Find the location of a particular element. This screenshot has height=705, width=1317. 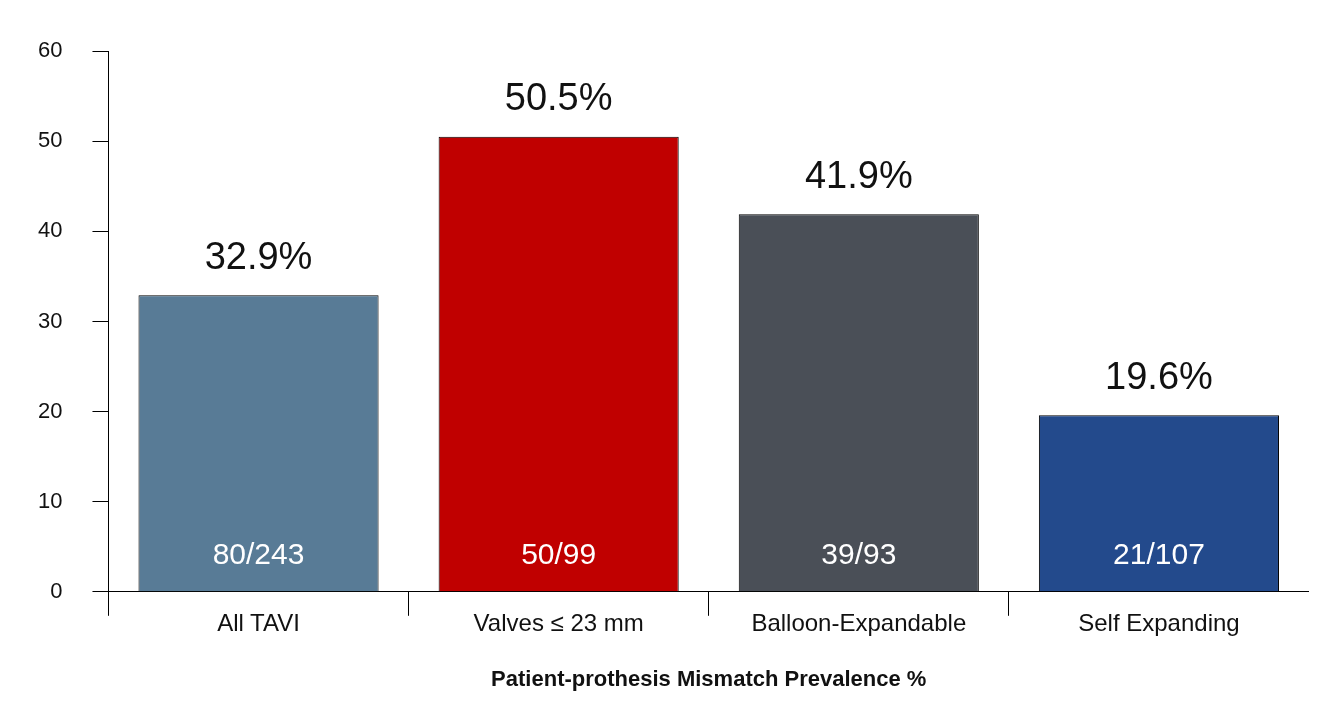

annotation: 39/93 is located at coordinates (859, 554).